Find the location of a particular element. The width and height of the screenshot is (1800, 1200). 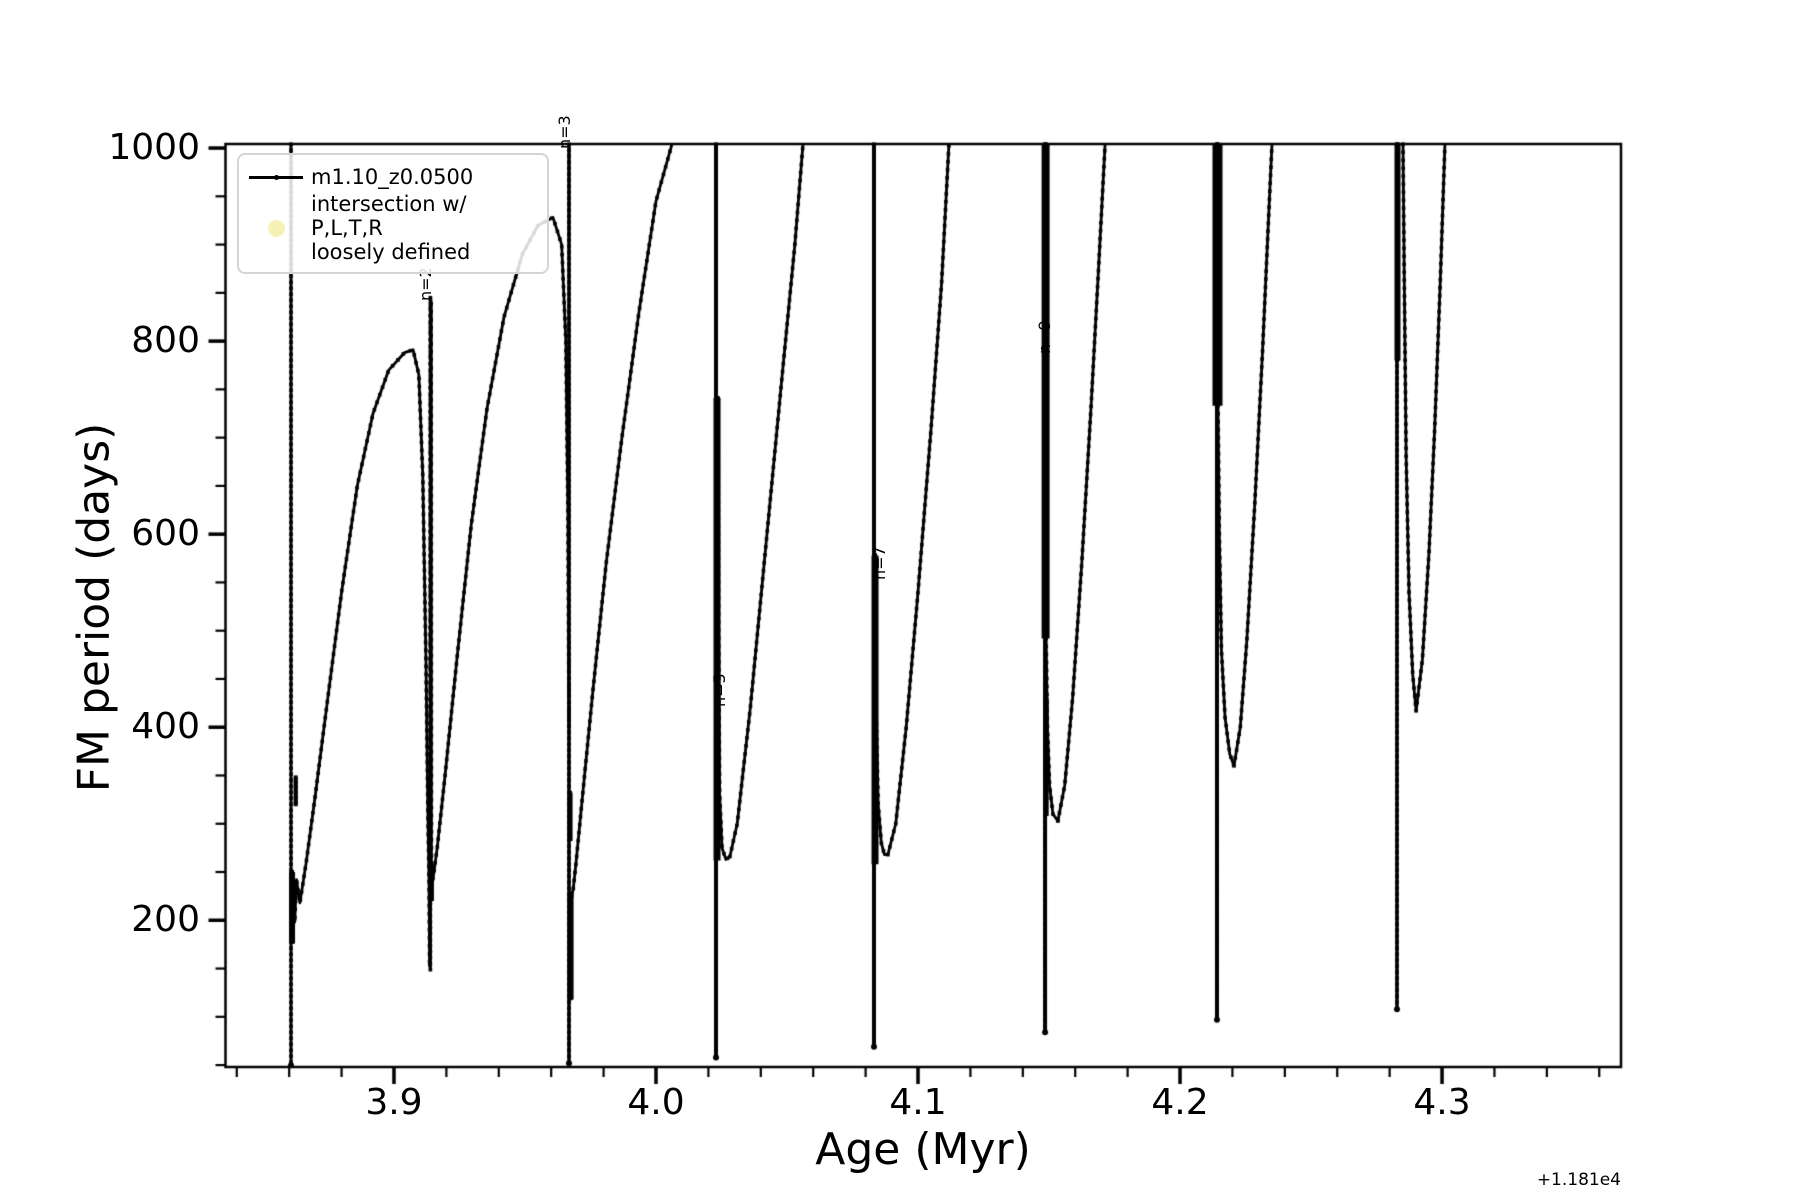

mode-annotation-n-3: n=3 is located at coordinates (565, 132).